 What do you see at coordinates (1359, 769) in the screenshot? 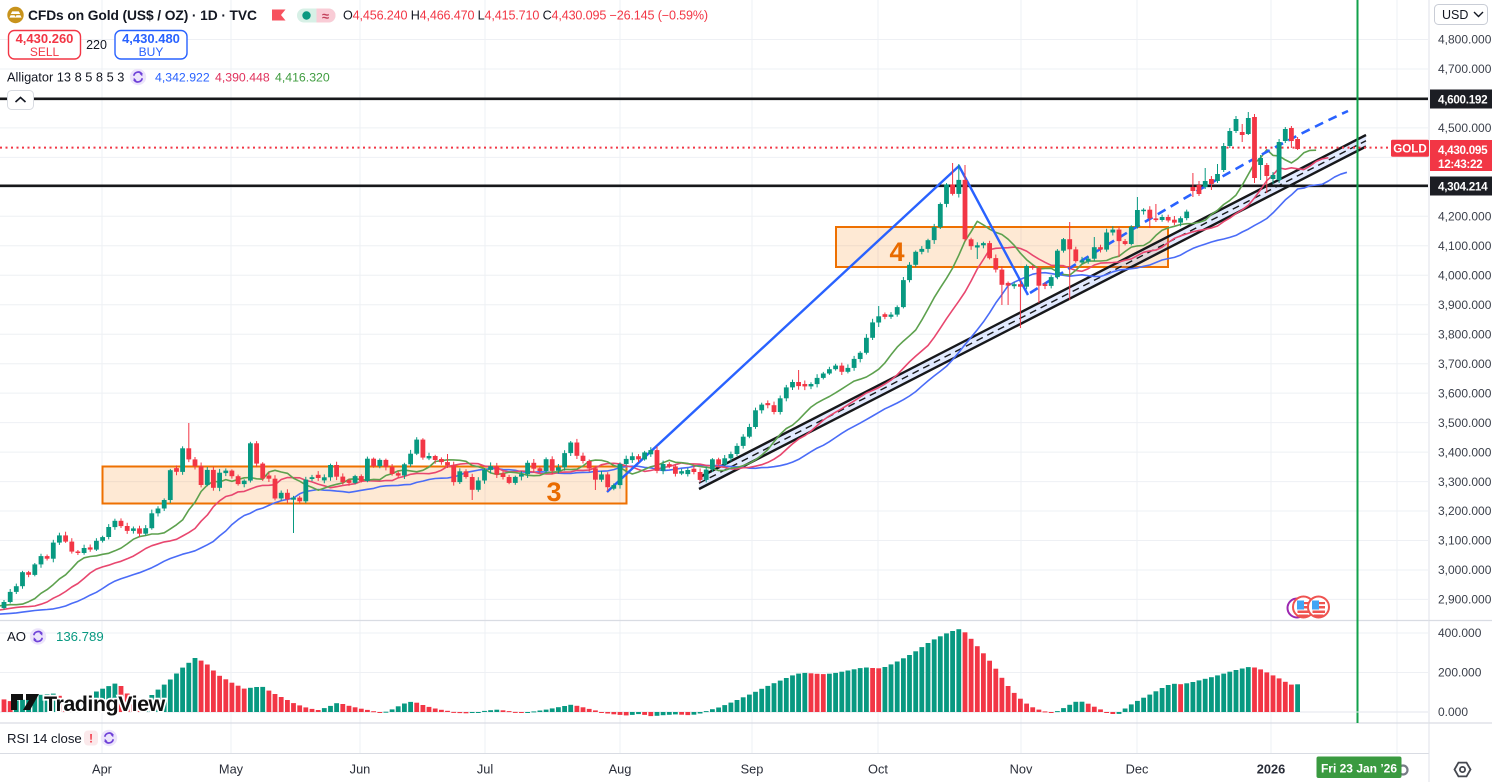
I see `svg-text: Fri 23 Jan ’26` at bounding box center [1359, 769].